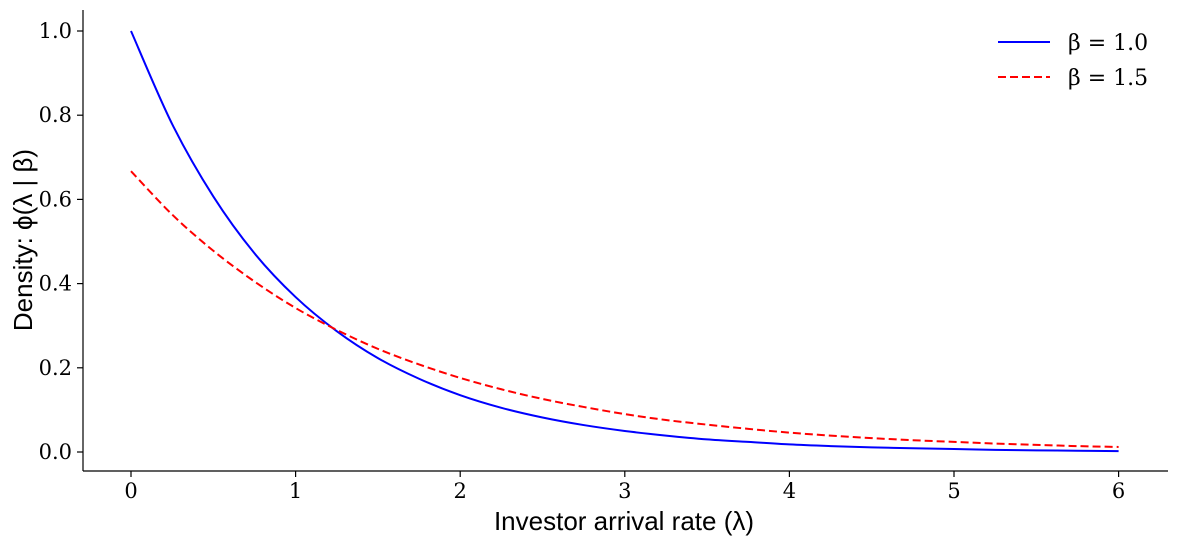  I want to click on x-tick-label: 5, so click(953, 491).